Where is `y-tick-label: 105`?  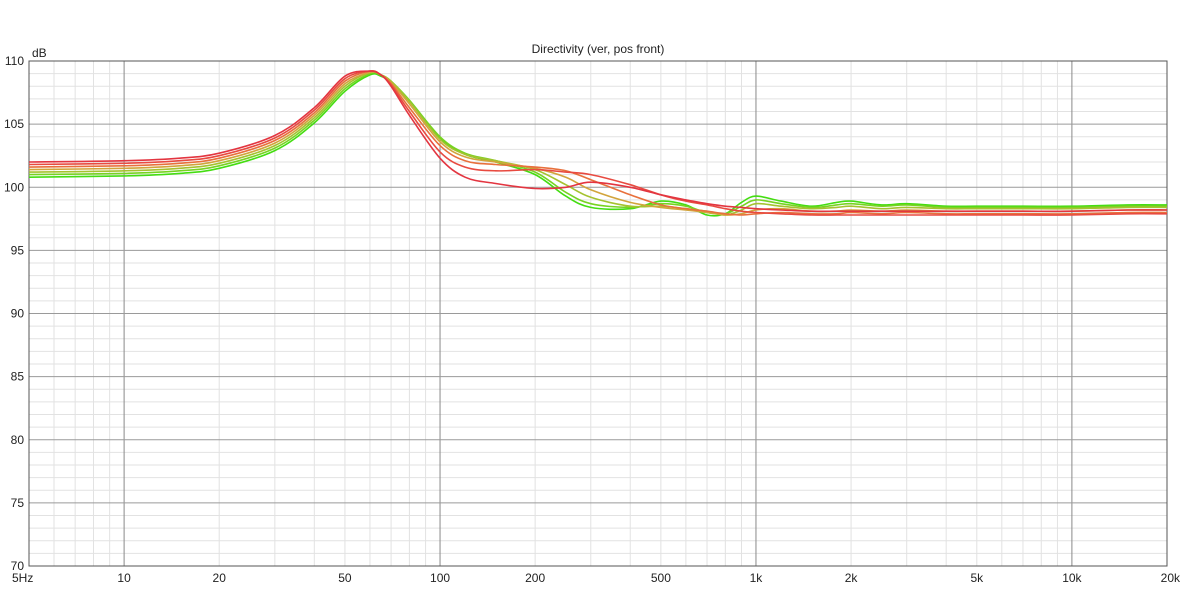
y-tick-label: 105 is located at coordinates (14, 124).